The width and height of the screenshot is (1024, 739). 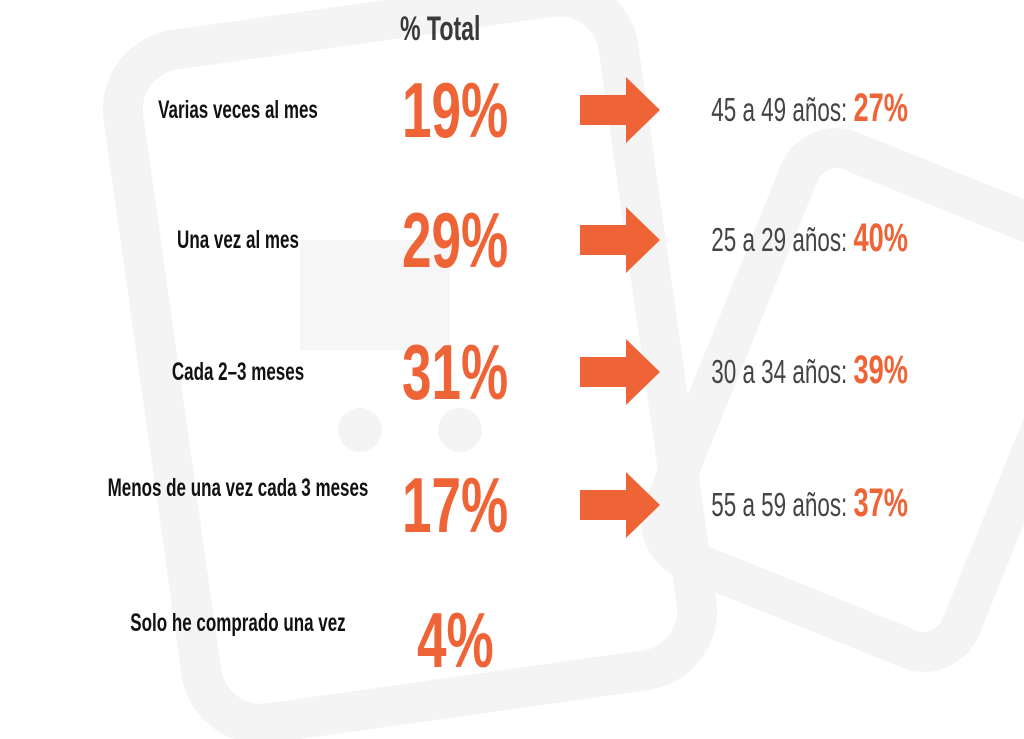 What do you see at coordinates (779, 109) in the screenshot?
I see `row-detail-text: 45 a 49 años:` at bounding box center [779, 109].